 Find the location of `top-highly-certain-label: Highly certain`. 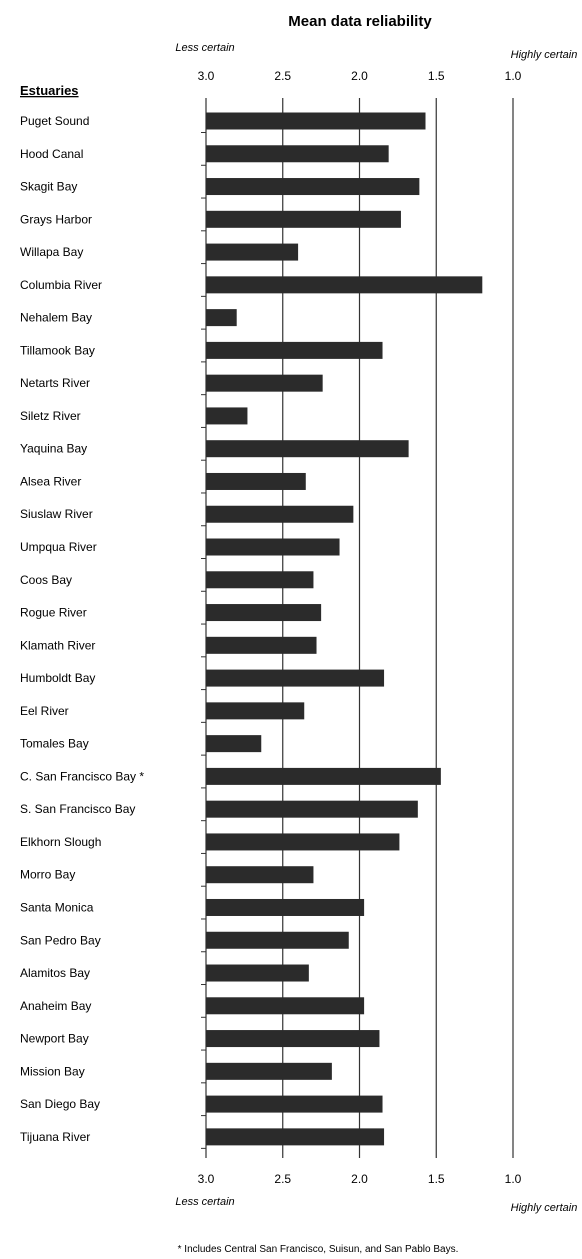

top-highly-certain-label: Highly certain is located at coordinates (544, 55).